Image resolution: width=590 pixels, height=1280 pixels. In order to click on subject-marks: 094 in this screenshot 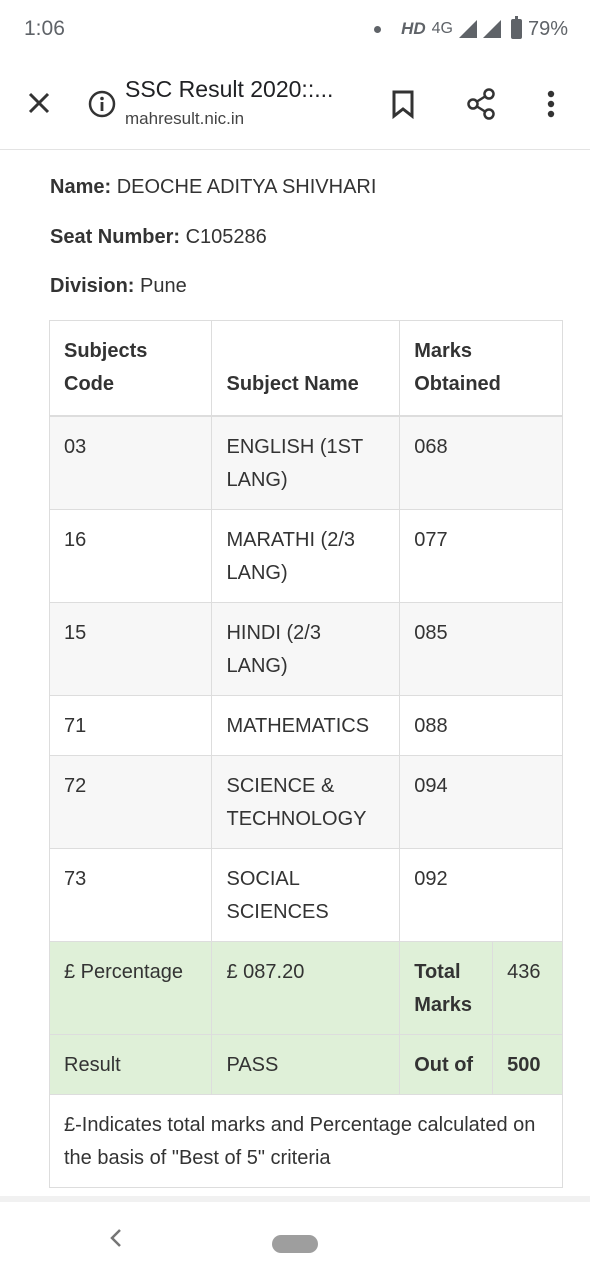, I will do `click(481, 802)`.